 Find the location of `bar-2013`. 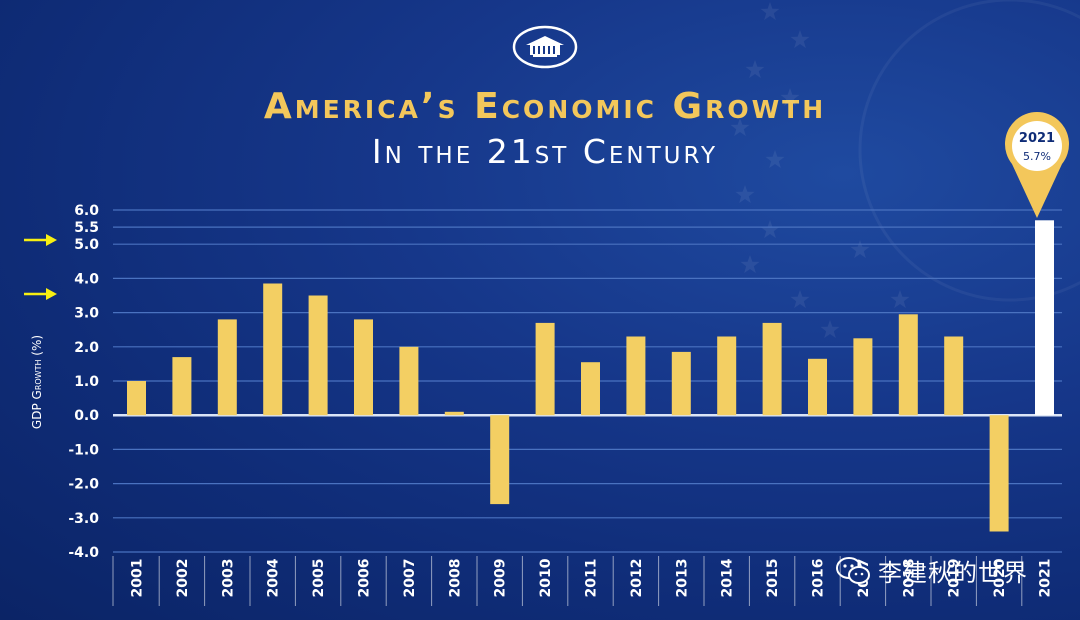

bar-2013 is located at coordinates (681, 383).